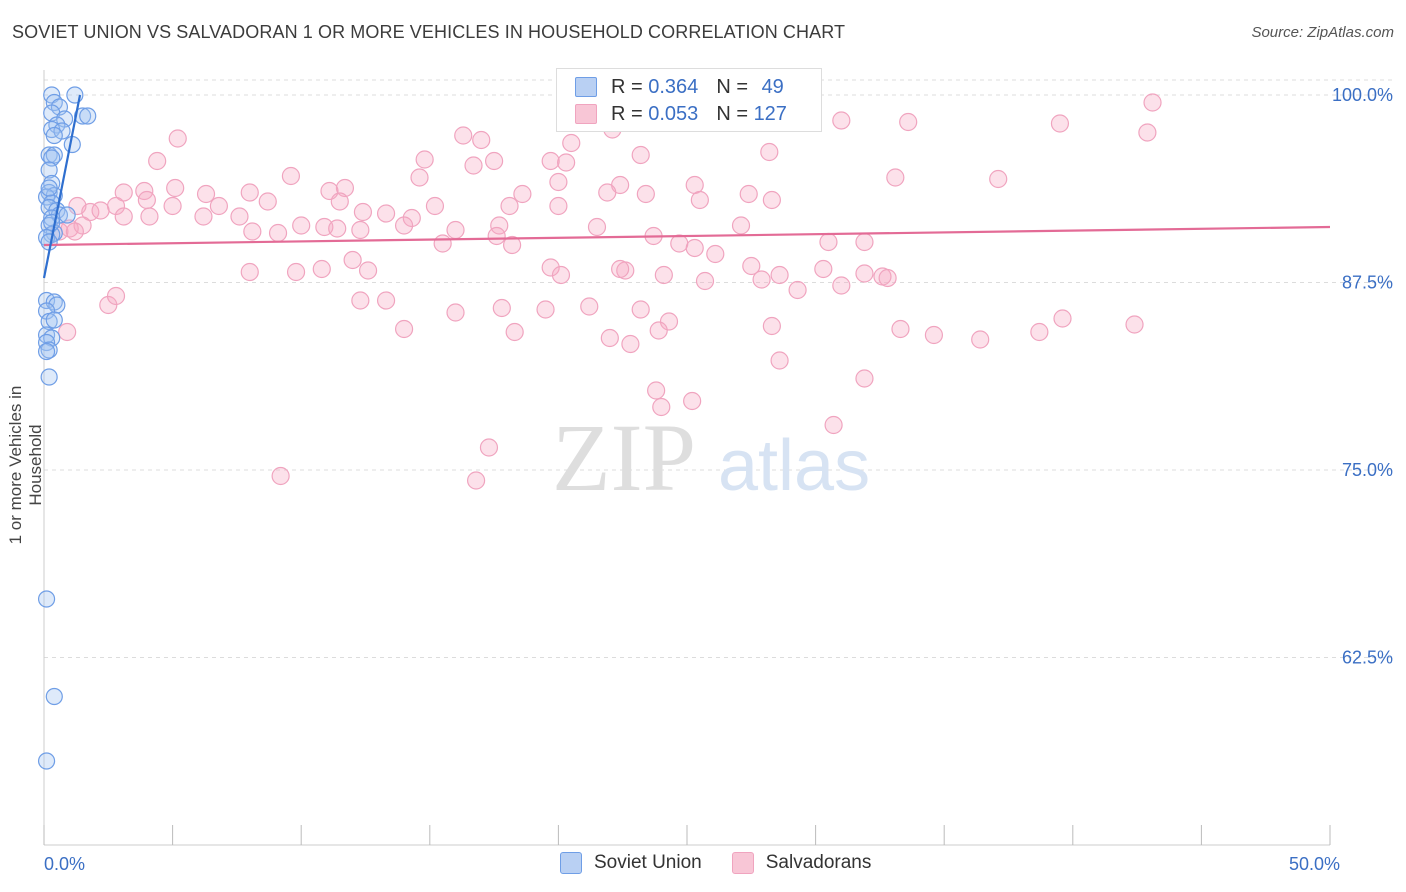  Describe the element at coordinates (586, 87) in the screenshot. I see `soviet-swatch` at that location.